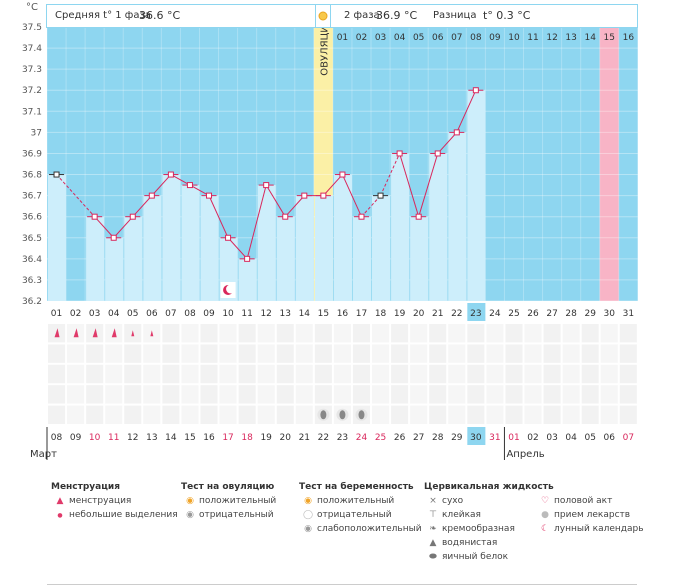  Describe the element at coordinates (400, 38) in the screenshot. I see `post-ovulation-day: 04` at that location.